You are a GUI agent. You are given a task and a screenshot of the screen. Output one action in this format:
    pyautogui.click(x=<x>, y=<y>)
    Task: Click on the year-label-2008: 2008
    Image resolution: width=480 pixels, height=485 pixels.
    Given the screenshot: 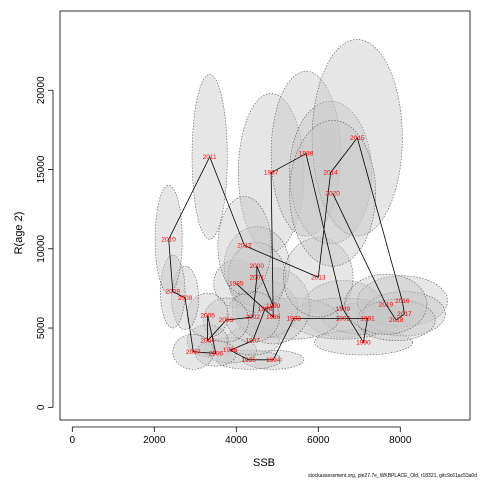 What is the action you would take?
    pyautogui.click(x=185, y=298)
    